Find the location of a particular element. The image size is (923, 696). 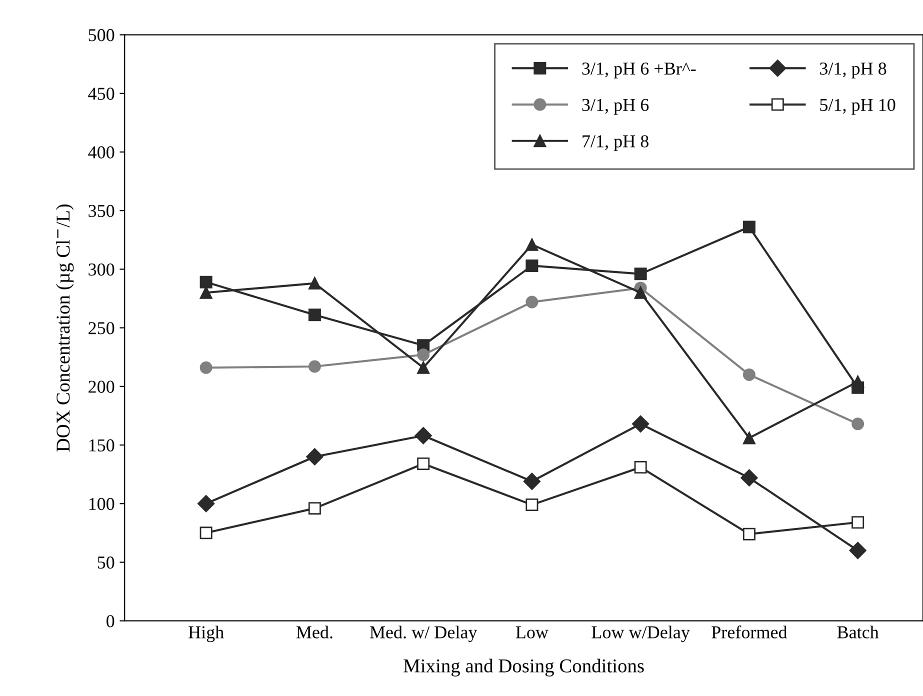

y-axis-title: DOX Concentration (µg Cl$^{−}$/L) is located at coordinates (65, 328).